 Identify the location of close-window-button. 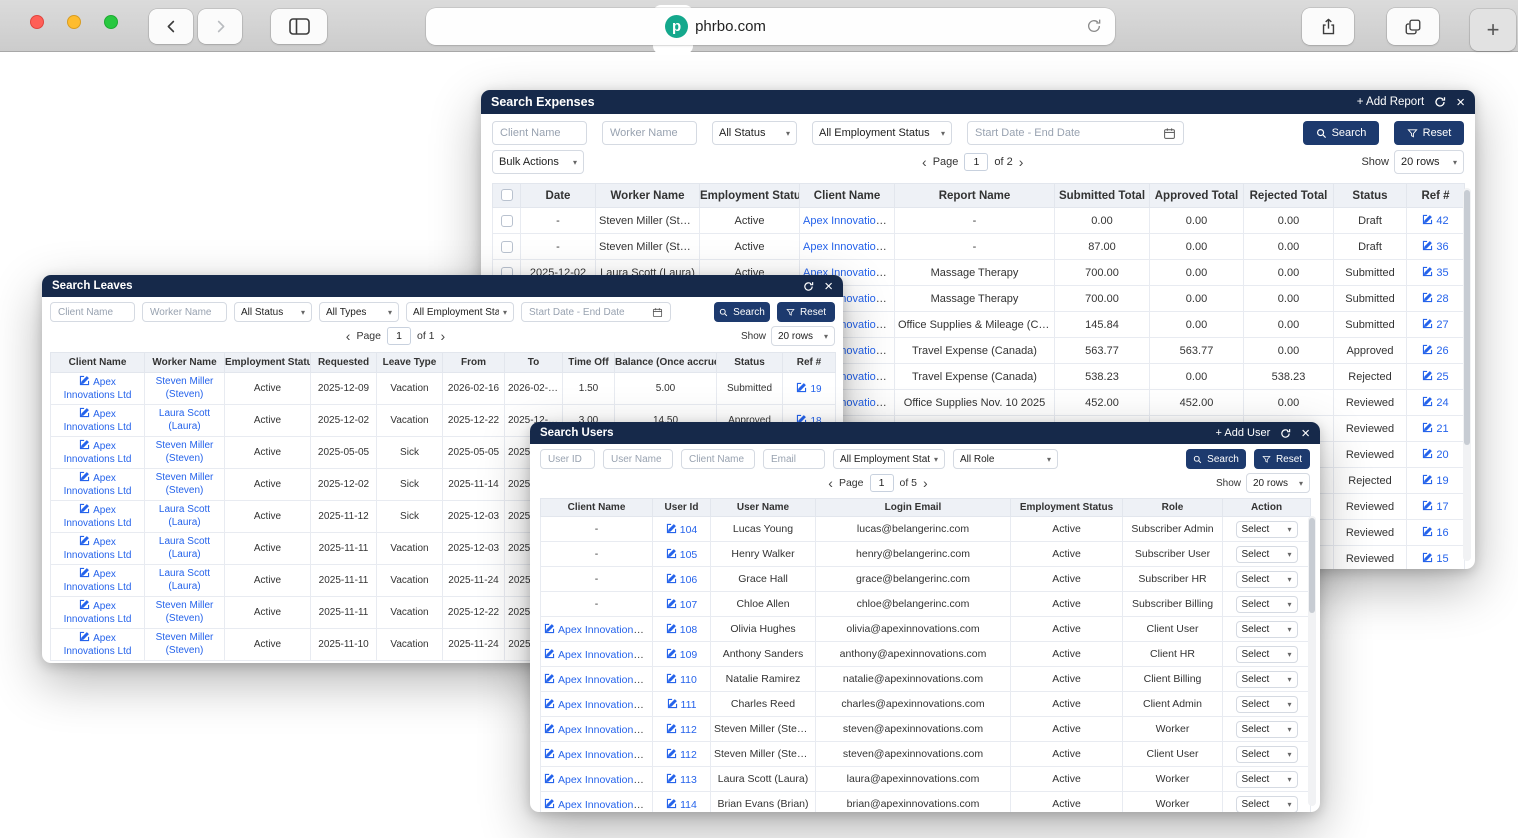
(37, 22).